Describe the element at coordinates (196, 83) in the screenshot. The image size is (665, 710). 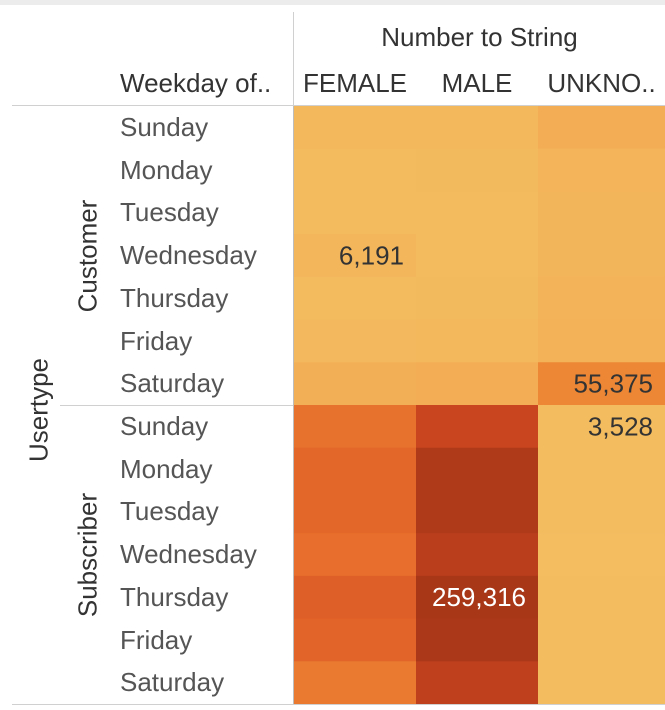
I see `row-field-header: Weekday of..` at that location.